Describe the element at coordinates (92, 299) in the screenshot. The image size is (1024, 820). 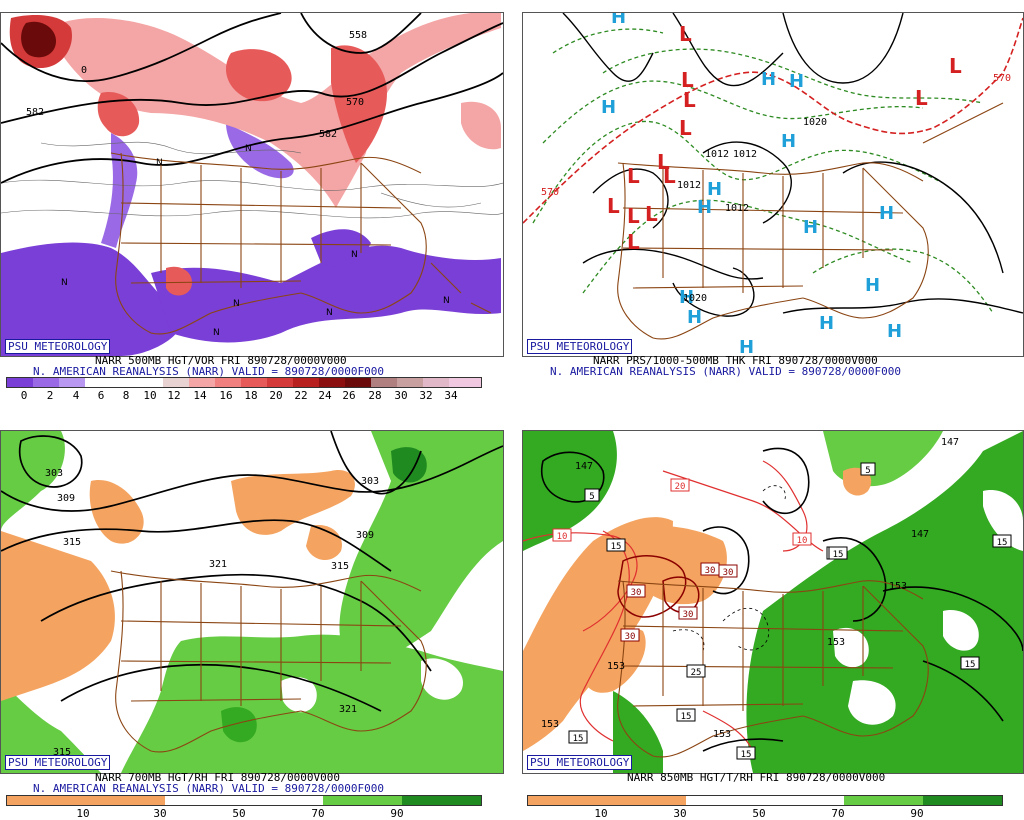
I see `neg-vort-region-west` at that location.